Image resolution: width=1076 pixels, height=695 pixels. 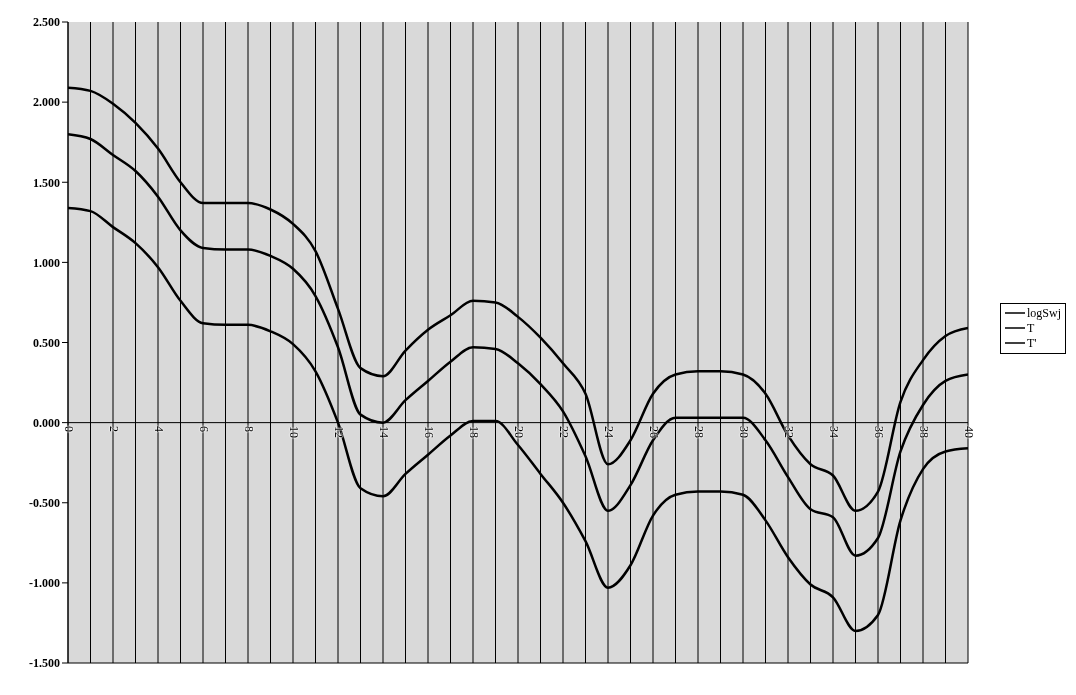 I want to click on x-tick-label: 36, so click(x=878, y=431).